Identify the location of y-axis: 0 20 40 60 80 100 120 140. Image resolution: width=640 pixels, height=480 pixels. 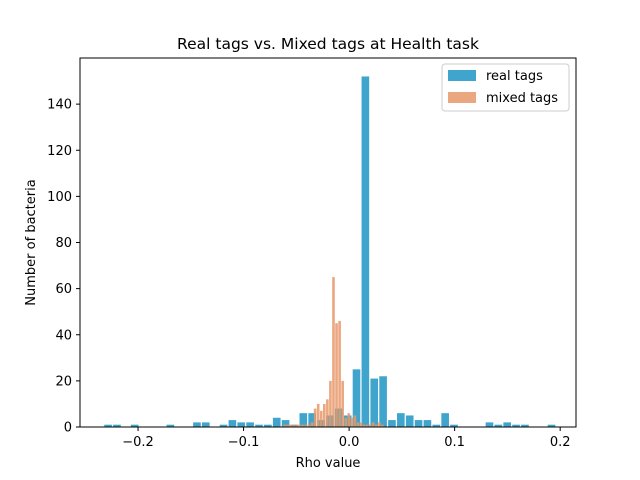
(63, 267).